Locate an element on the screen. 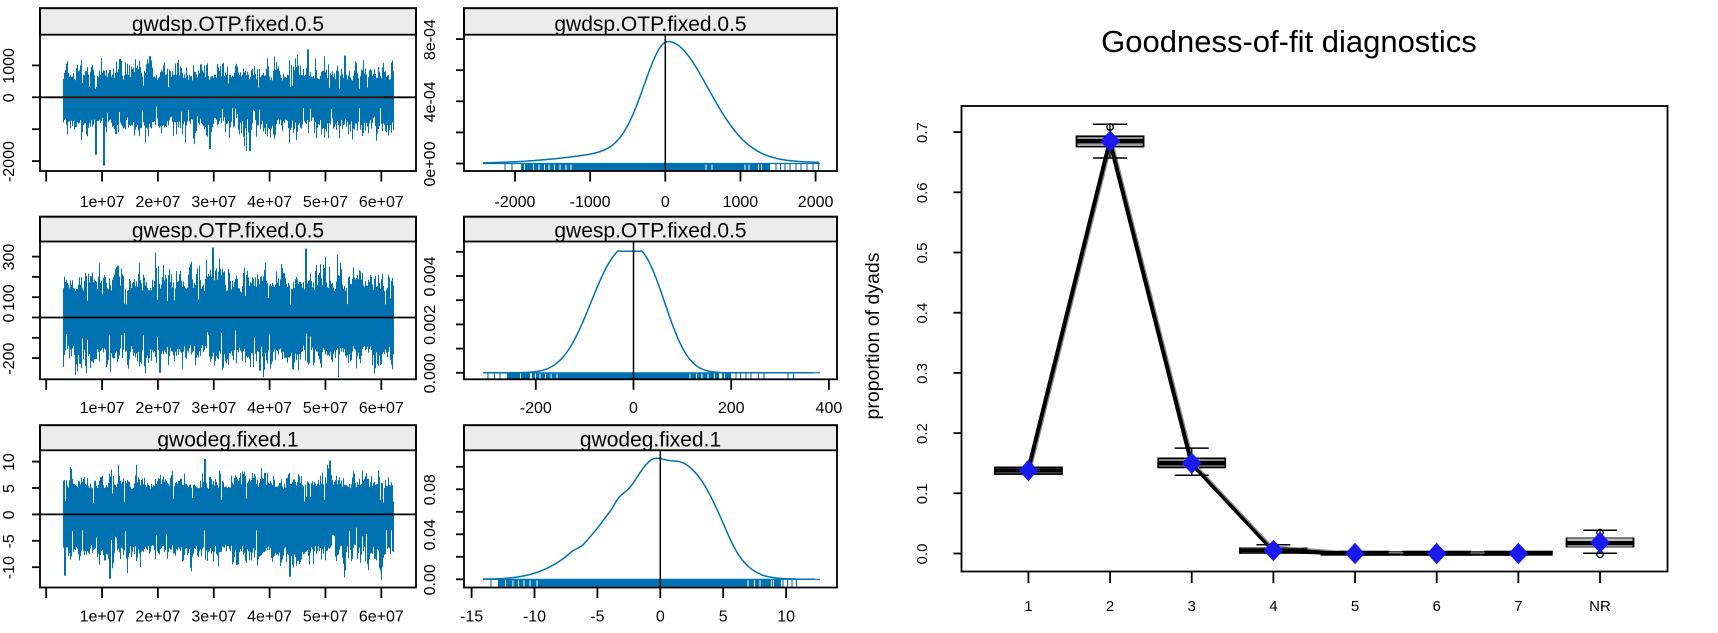 Image resolution: width=1718 pixels, height=633 pixels. svg-text: 400 is located at coordinates (829, 408).